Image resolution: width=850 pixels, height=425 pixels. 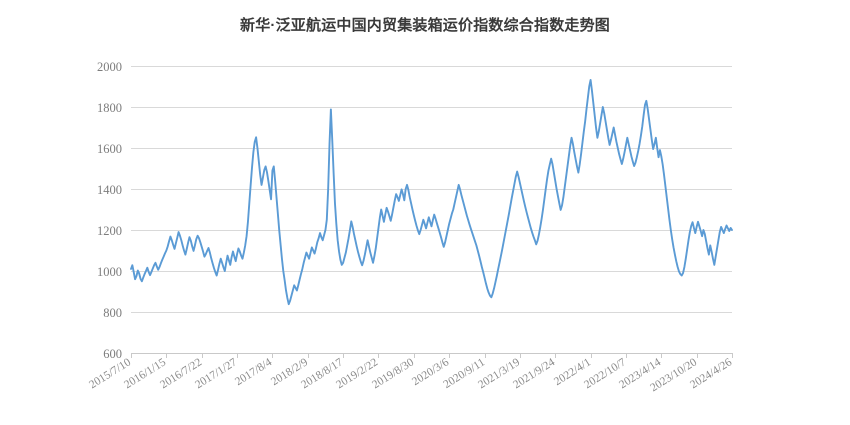 What do you see at coordinates (112, 313) in the screenshot?
I see `y-axis-tick-label: 800` at bounding box center [112, 313].